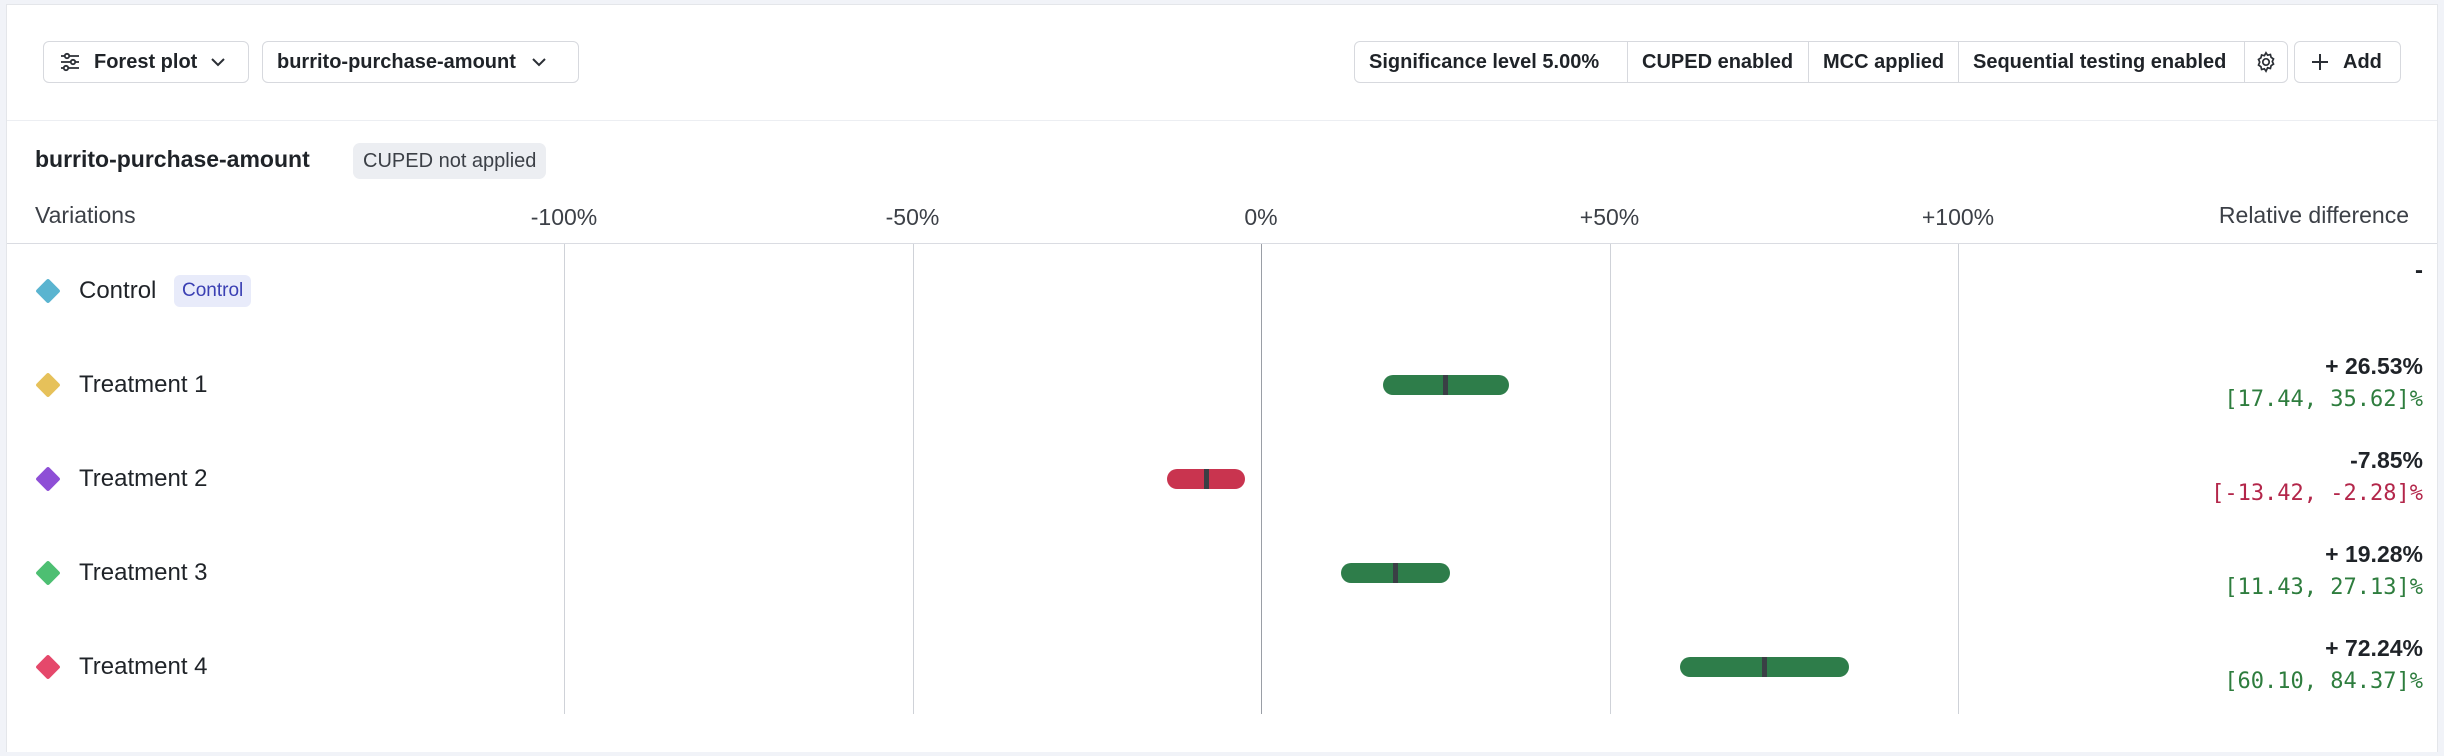 The height and width of the screenshot is (756, 2444). Describe the element at coordinates (2374, 554) in the screenshot. I see `relative-difference-value: + 19.28%` at that location.